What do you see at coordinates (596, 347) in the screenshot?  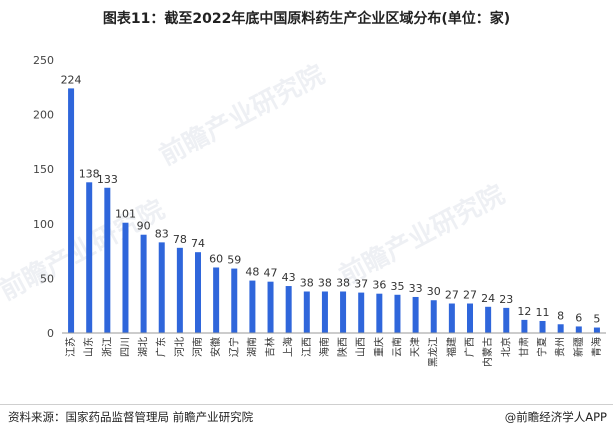 I see `x-tick-label: 青海` at bounding box center [596, 347].